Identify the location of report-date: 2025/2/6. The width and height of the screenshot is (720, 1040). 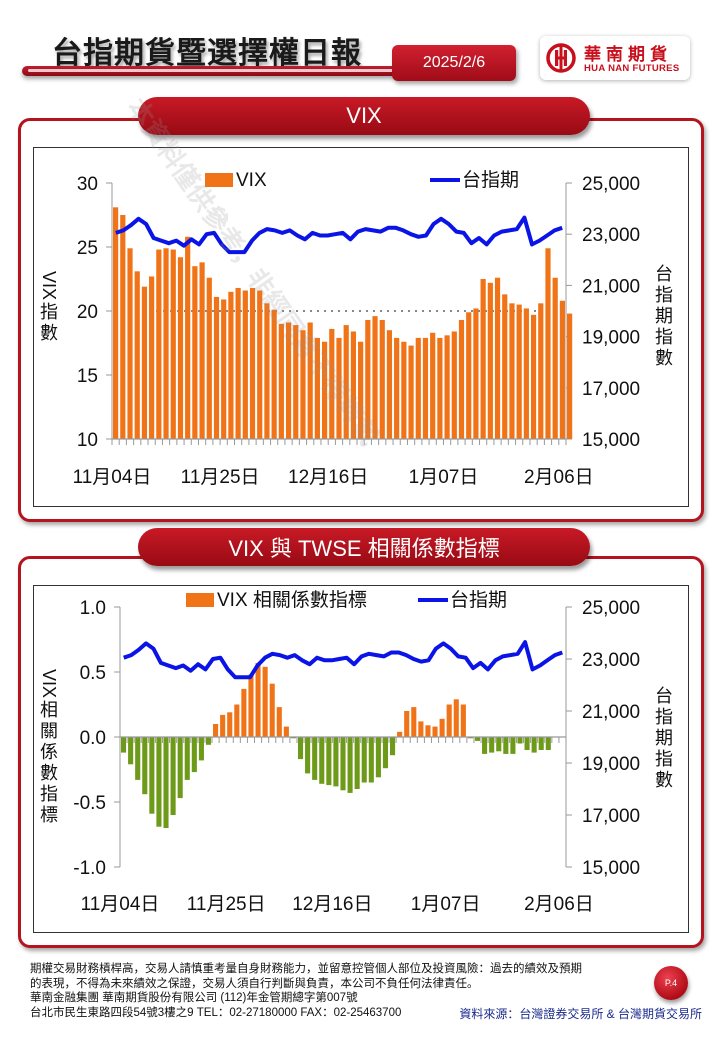
(454, 63).